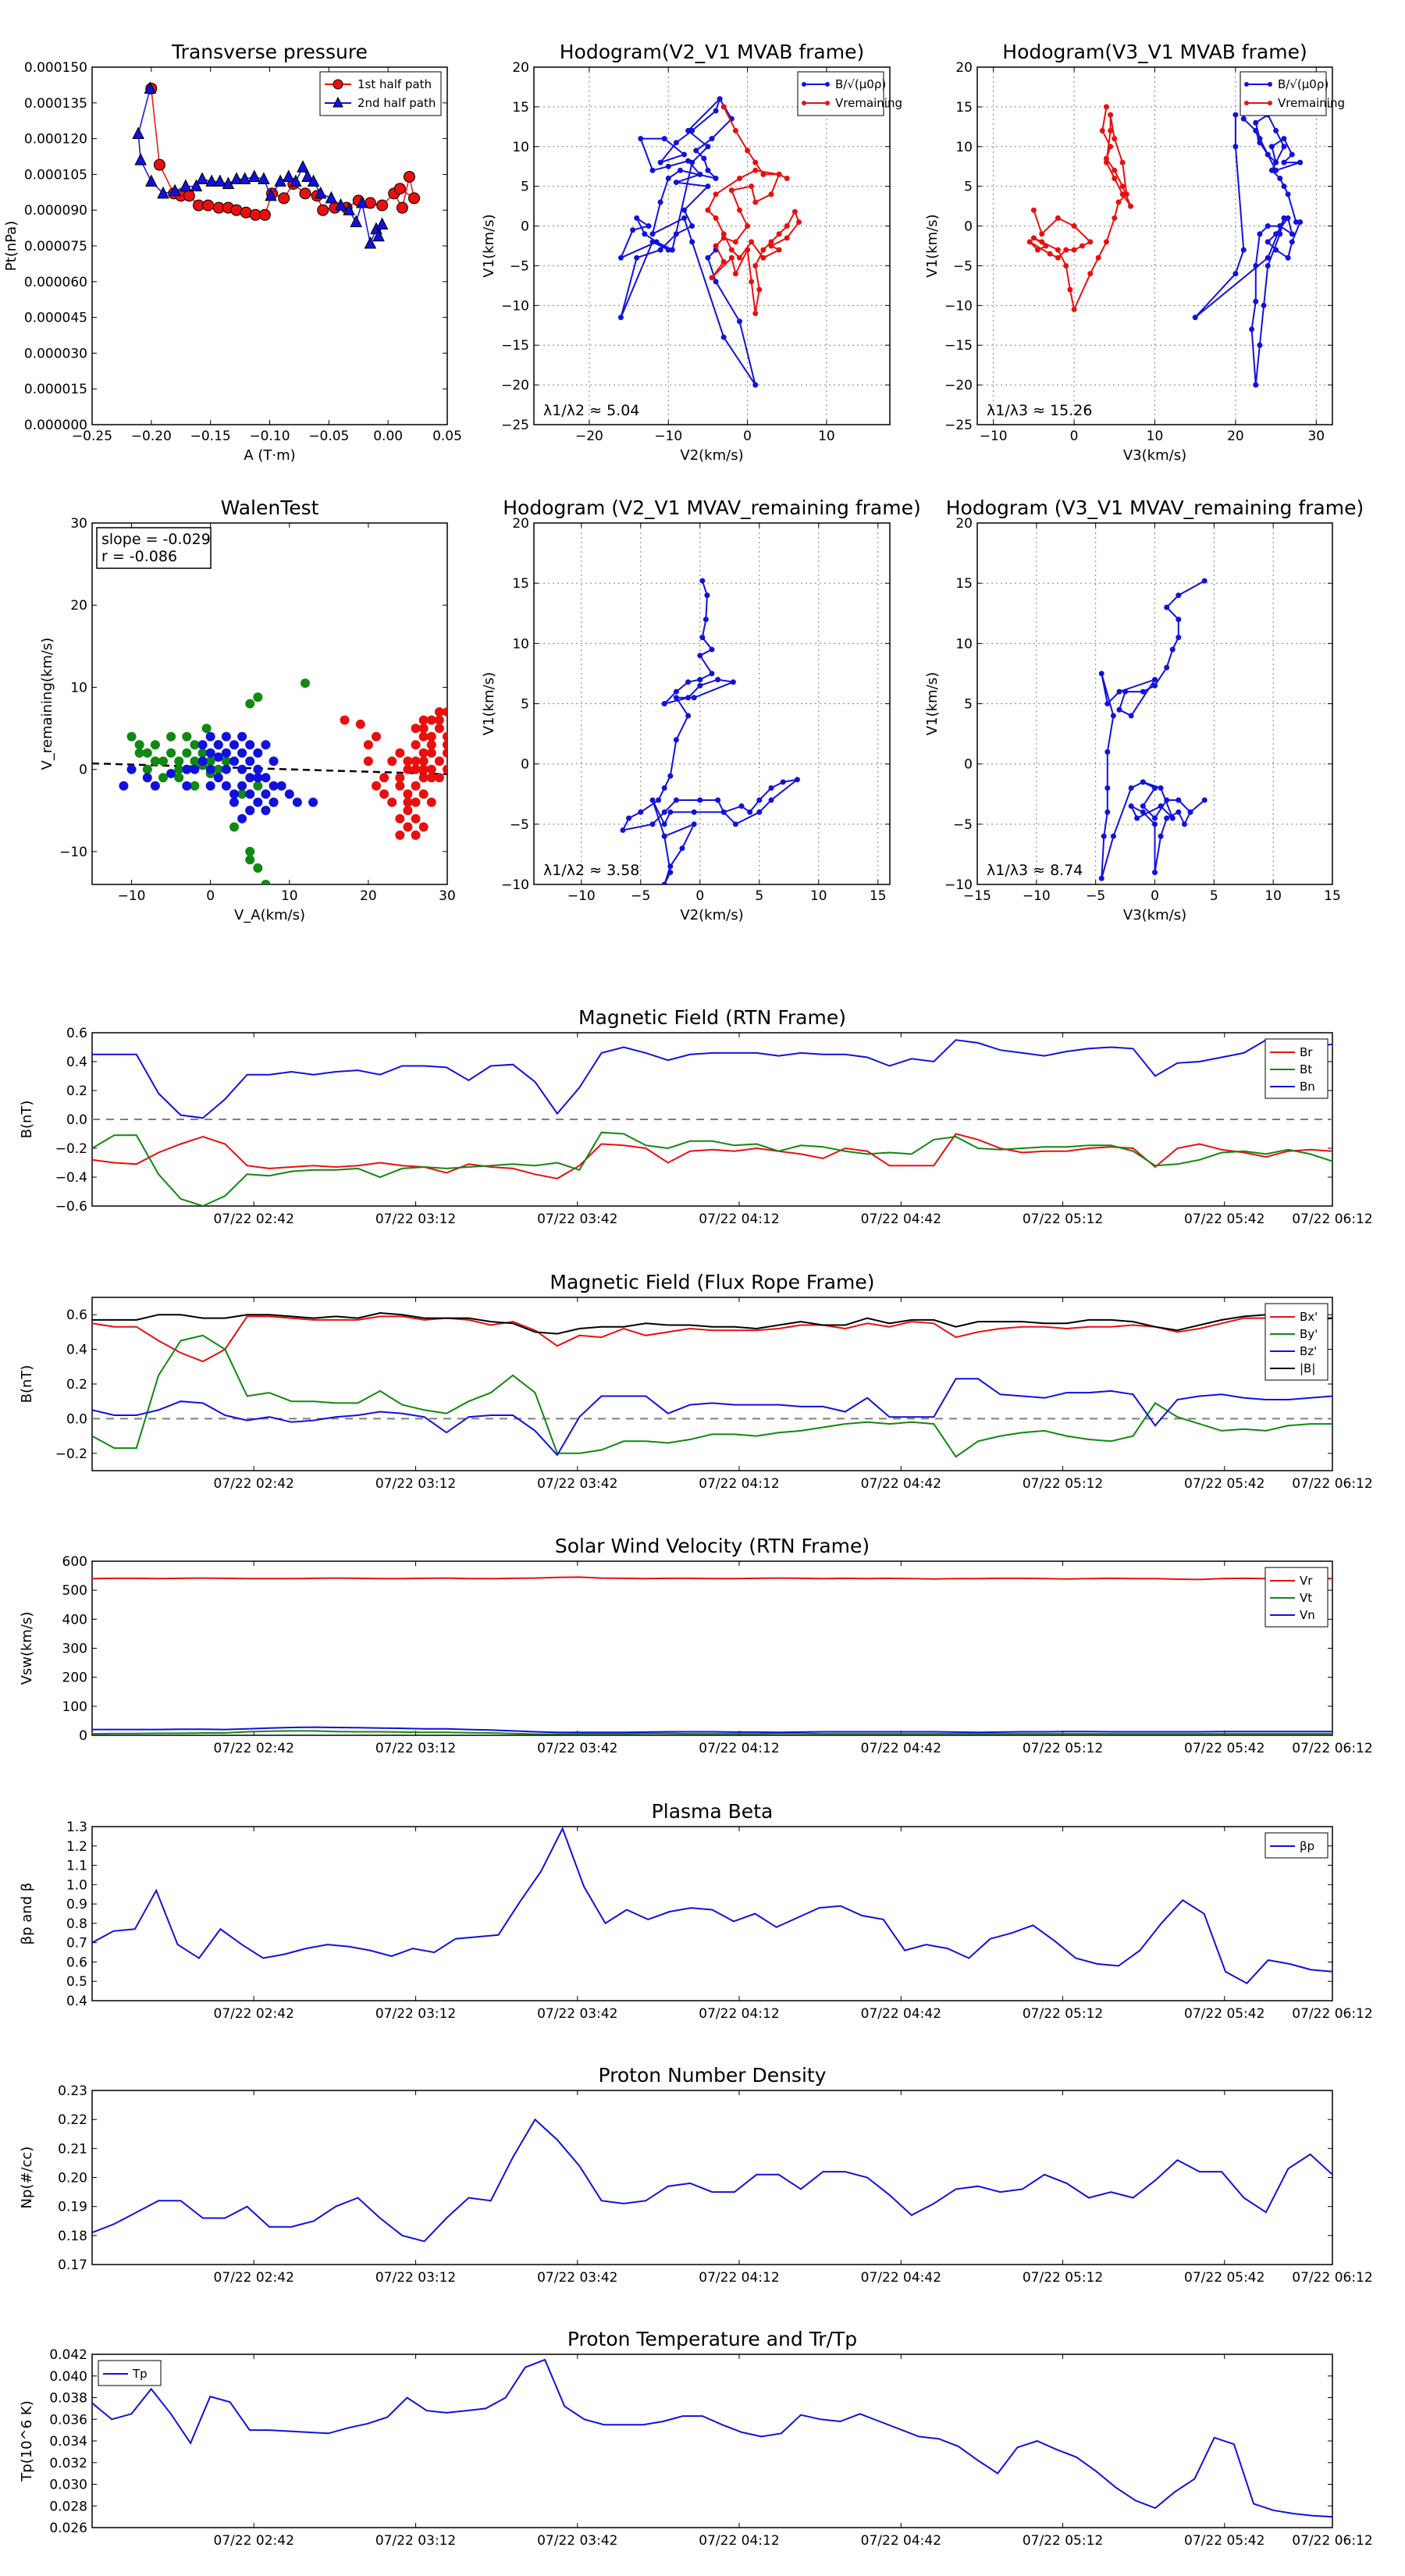  What do you see at coordinates (132, 896) in the screenshot?
I see `x-tick-label: −10` at bounding box center [132, 896].